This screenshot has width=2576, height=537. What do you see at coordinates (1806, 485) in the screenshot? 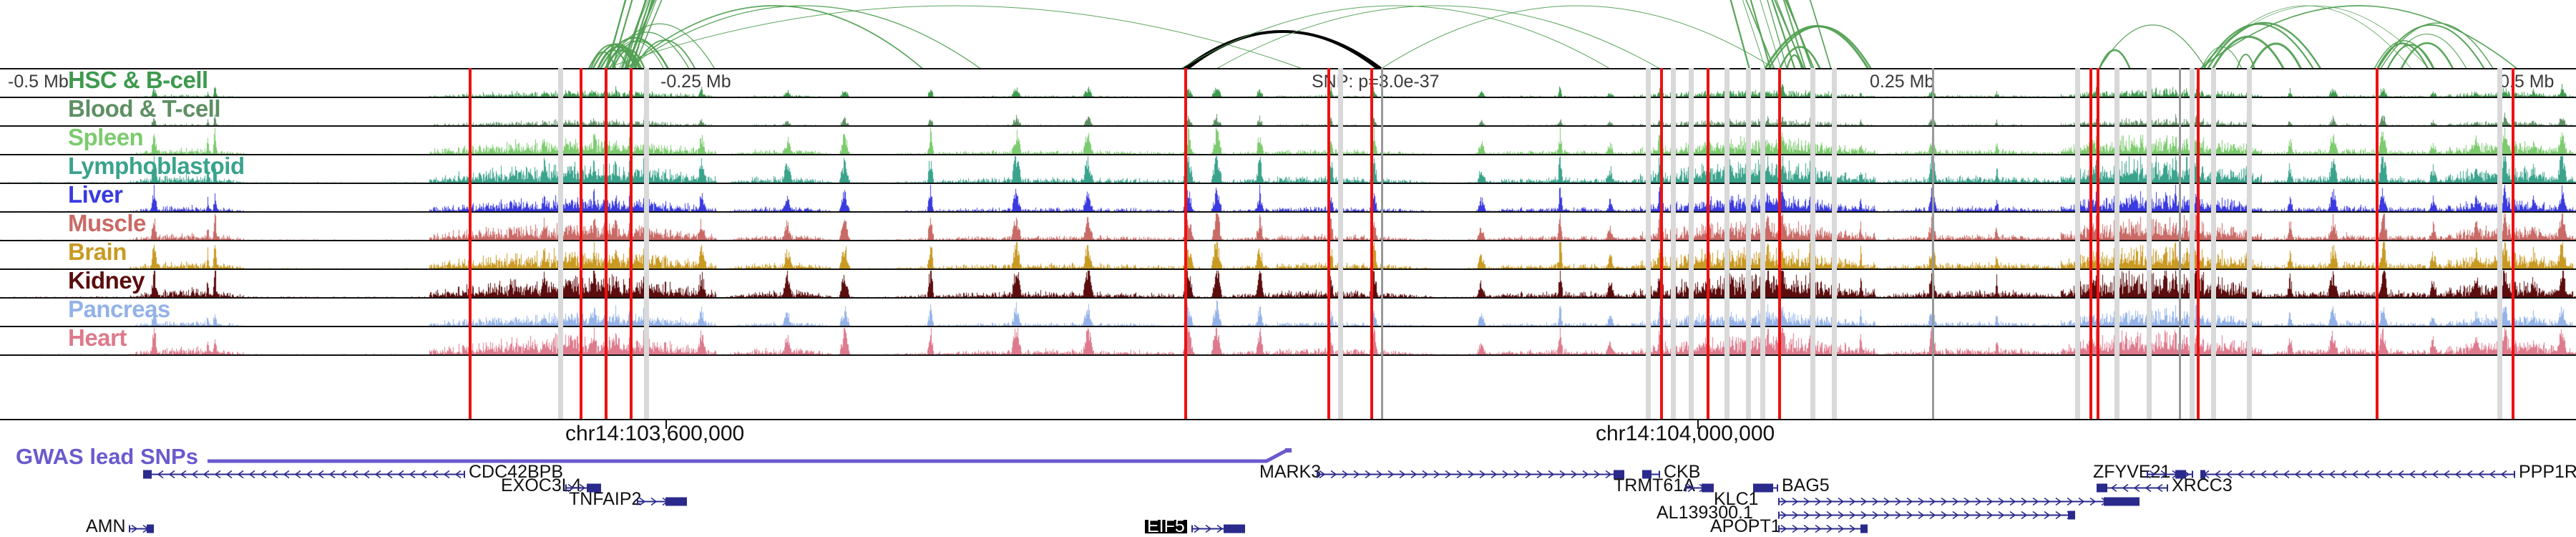
I see `gene-label-BAG5: BAG5` at bounding box center [1806, 485].